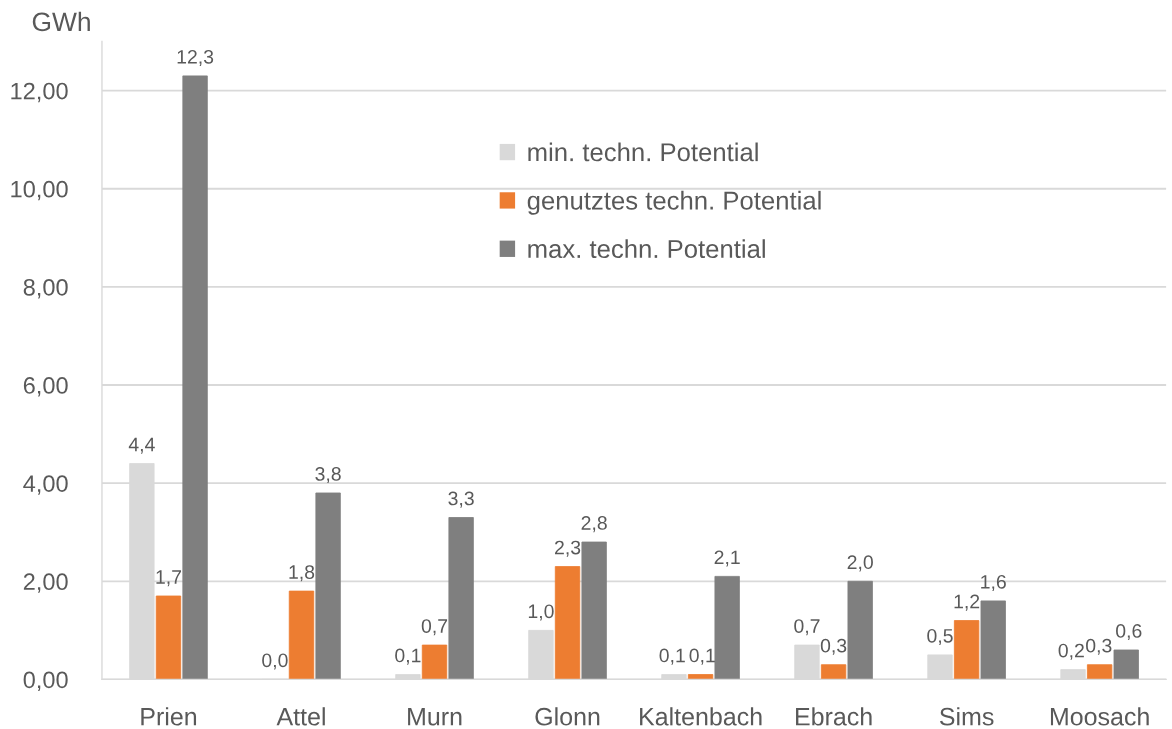  What do you see at coordinates (967, 602) in the screenshot?
I see `data-label: 1,2` at bounding box center [967, 602].